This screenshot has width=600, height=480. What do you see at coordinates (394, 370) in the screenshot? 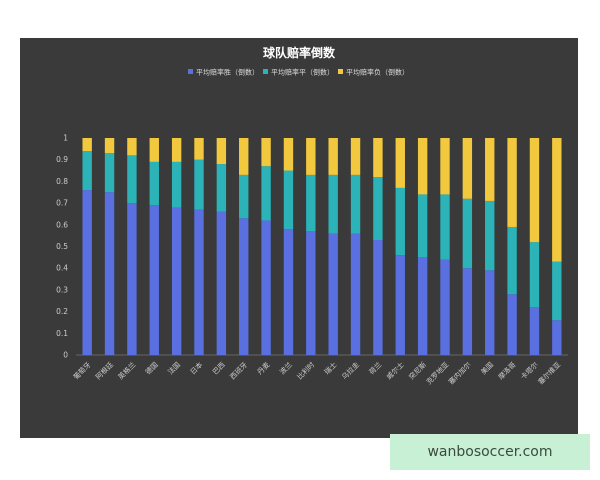
I see `x-tick-label-14: 威尔士` at bounding box center [394, 370].